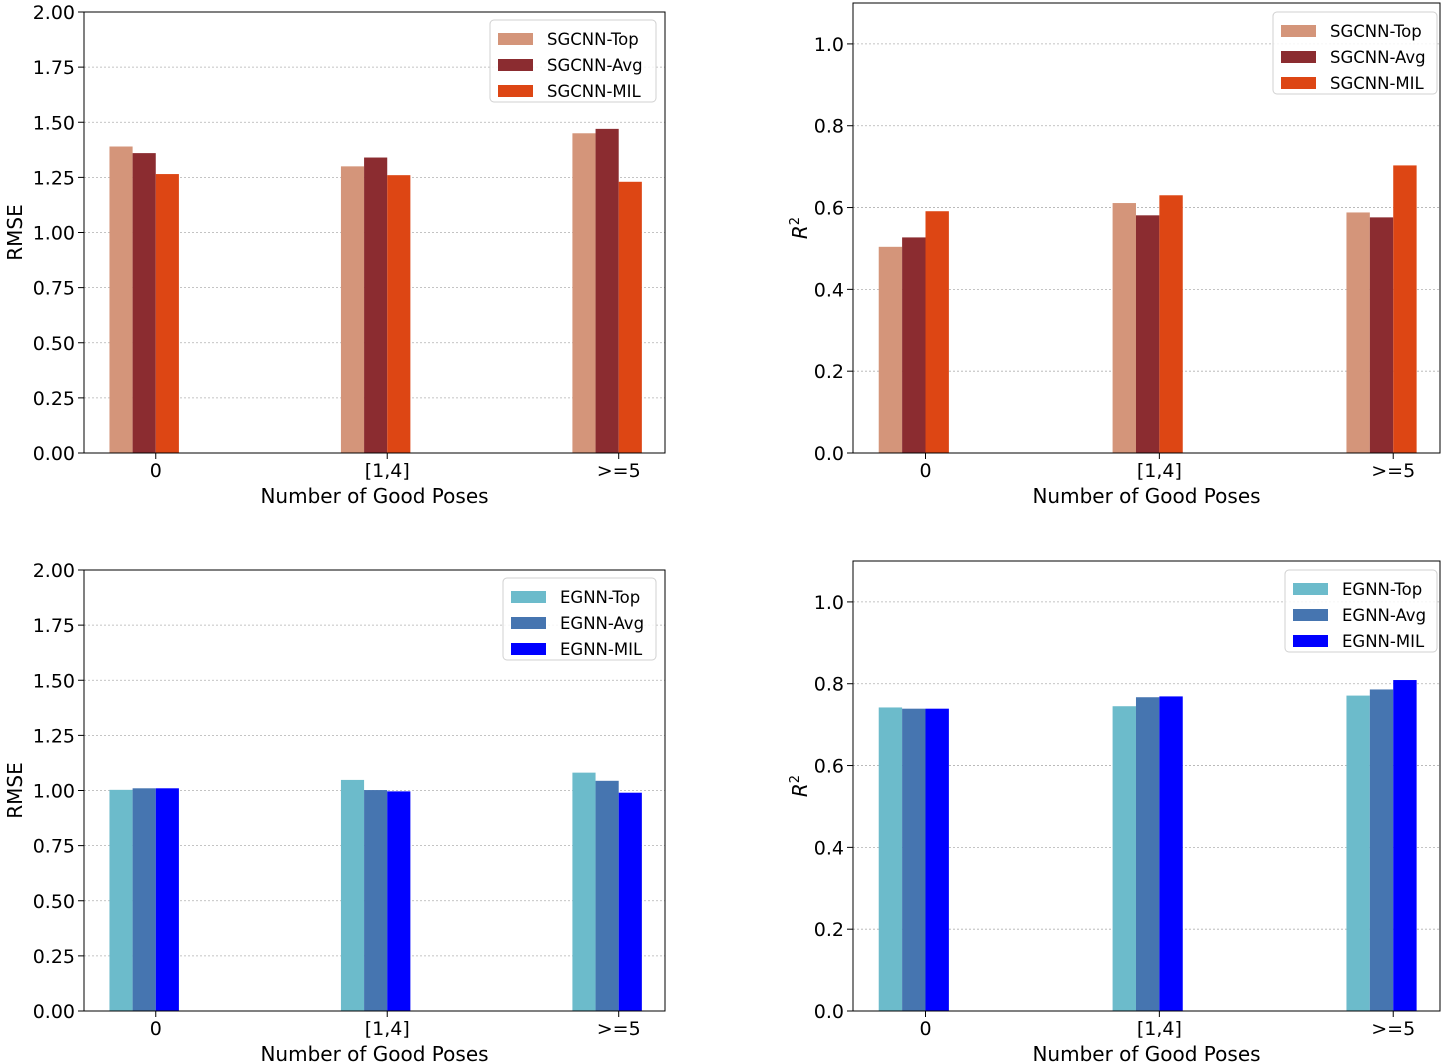  Describe the element at coordinates (829, 930) in the screenshot. I see `y-tick-label: 0.2` at that location.